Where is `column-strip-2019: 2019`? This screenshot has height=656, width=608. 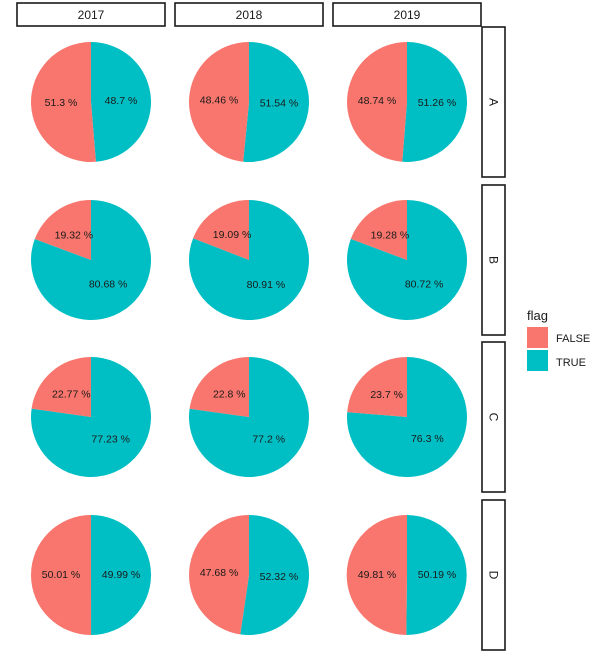 column-strip-2019: 2019 is located at coordinates (407, 14).